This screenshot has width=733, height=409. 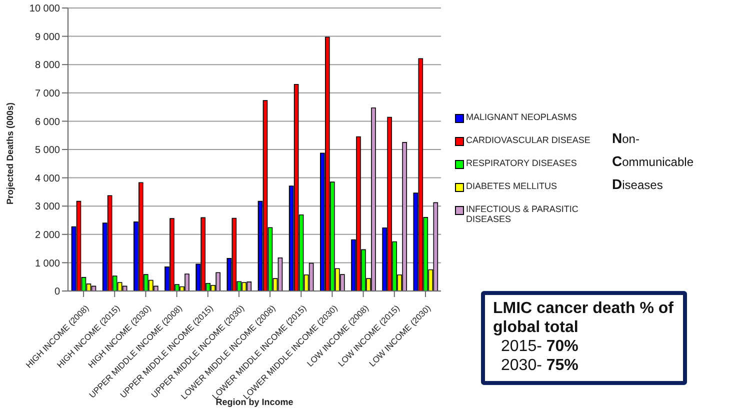 I want to click on y-tick-label: 4 000, so click(x=47, y=178).